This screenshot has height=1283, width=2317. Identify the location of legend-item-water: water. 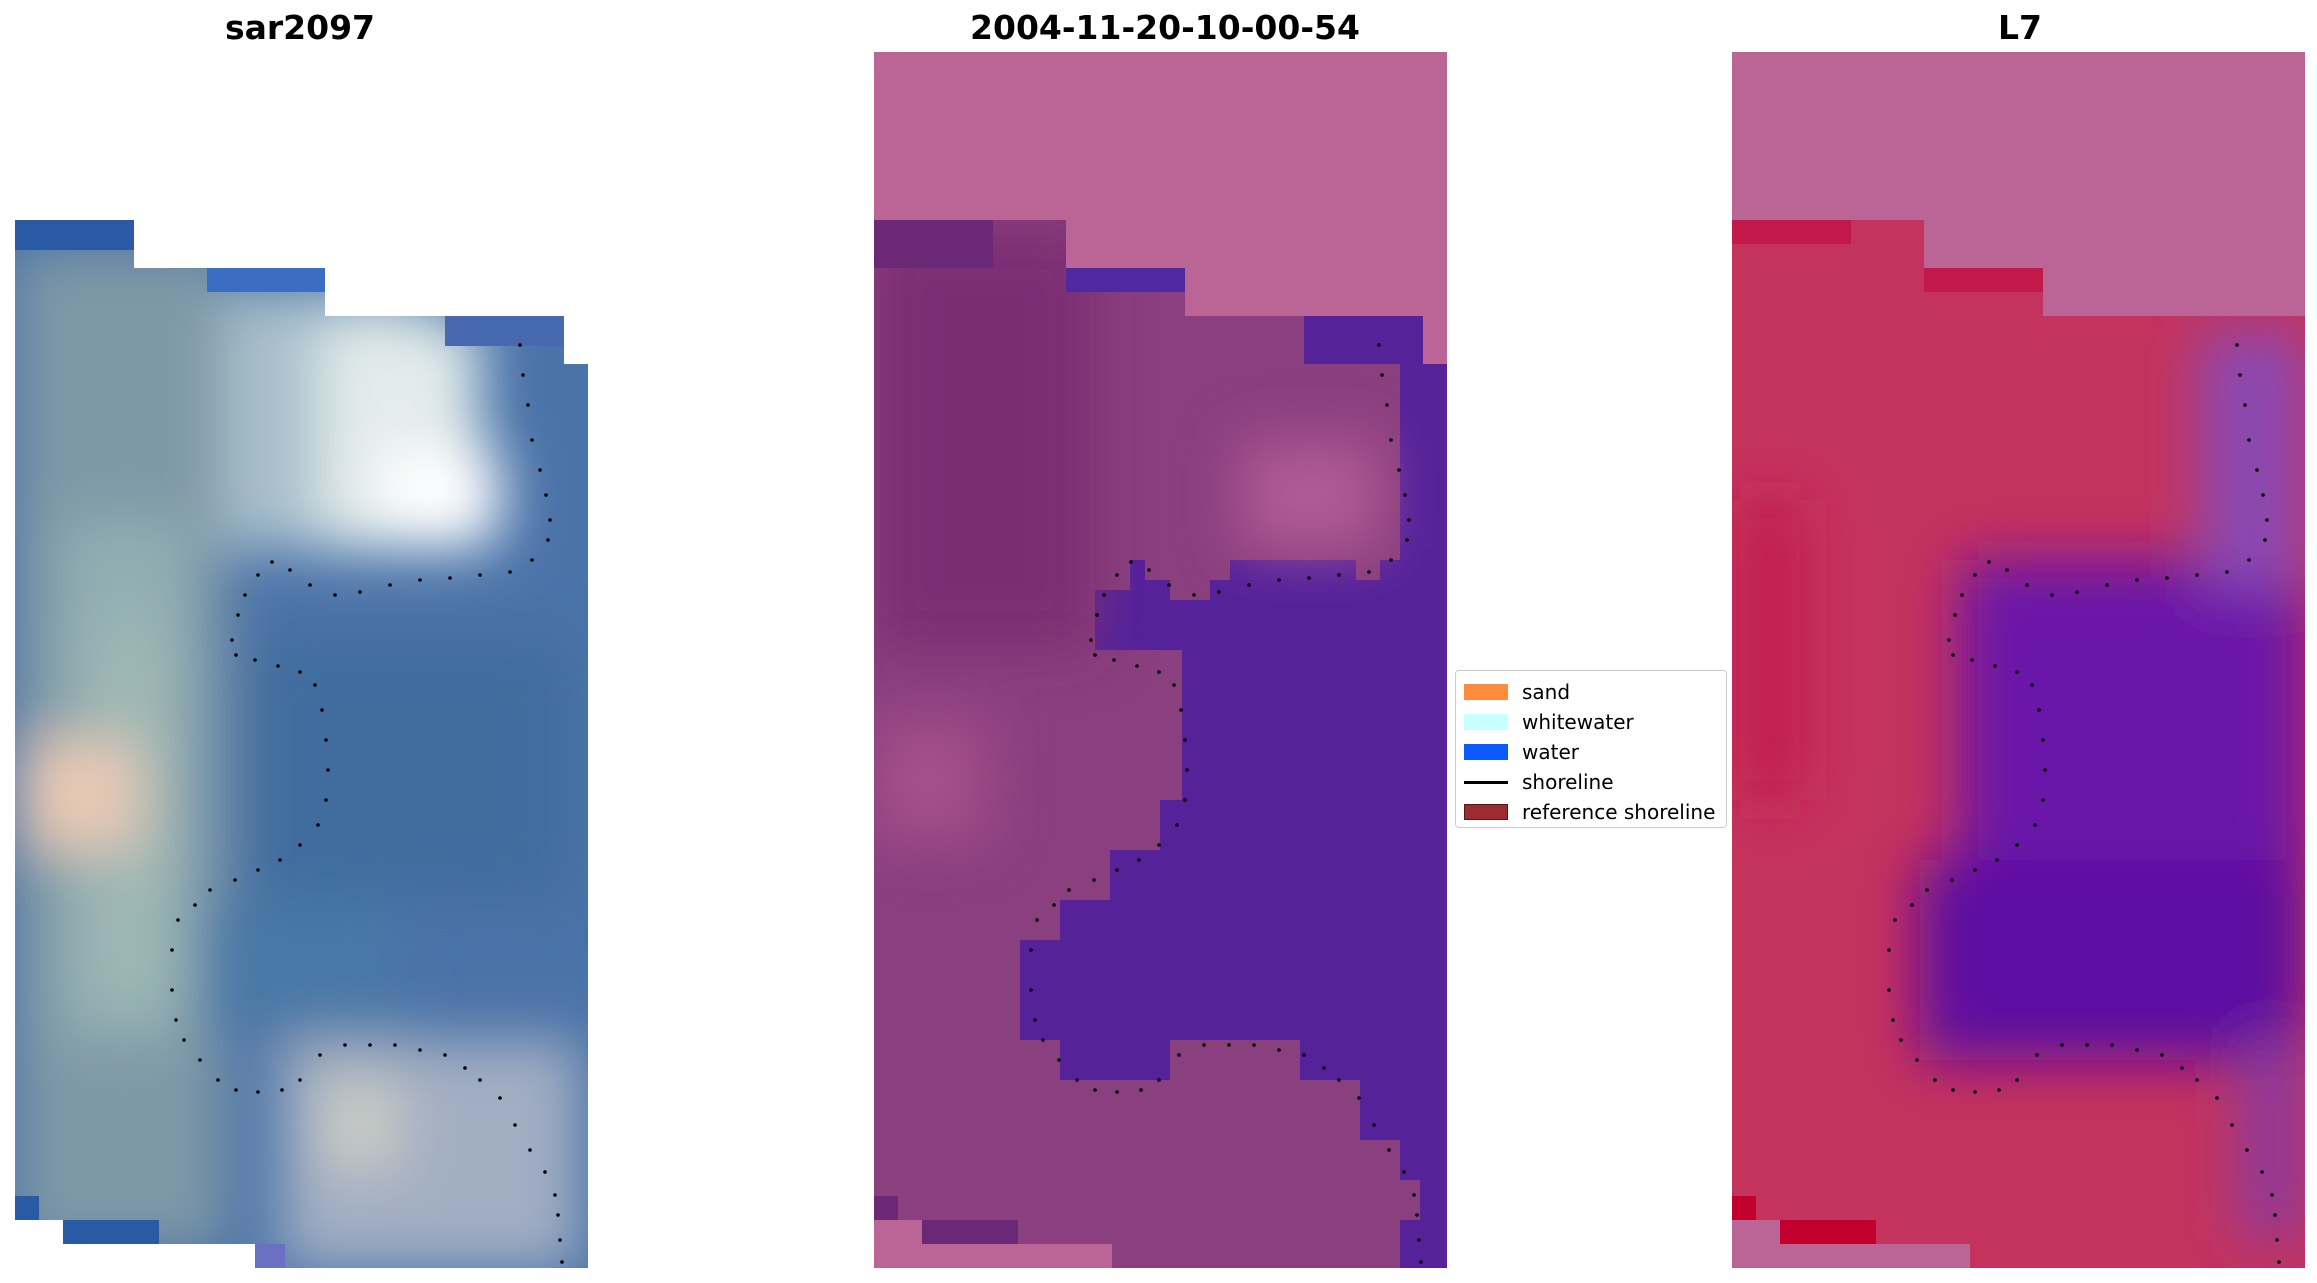
(1591, 752).